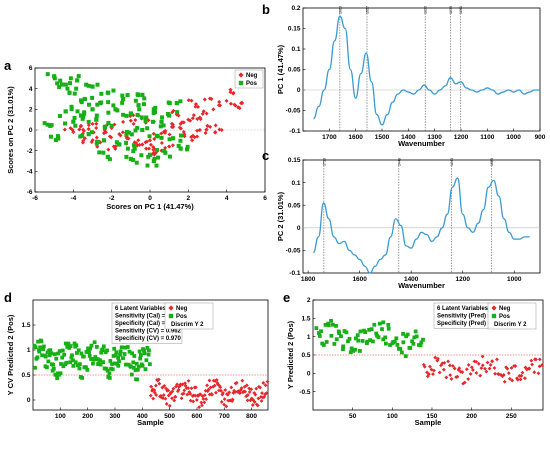 Image resolution: width=550 pixels, height=449 pixels. Describe the element at coordinates (511, 416) in the screenshot. I see `x-tick-label: 250` at that location.